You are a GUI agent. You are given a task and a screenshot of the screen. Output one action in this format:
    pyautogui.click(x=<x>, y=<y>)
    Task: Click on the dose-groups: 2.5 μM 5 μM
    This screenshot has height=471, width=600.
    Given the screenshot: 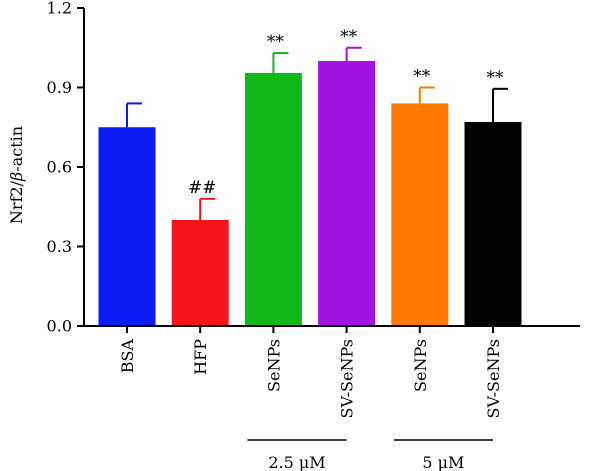 What is the action you would take?
    pyautogui.click(x=370, y=455)
    